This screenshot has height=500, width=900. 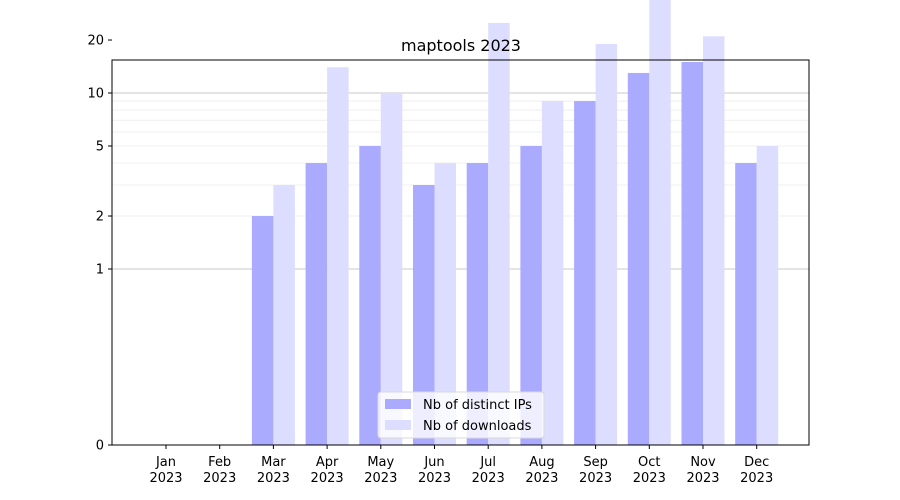 I want to click on y-tick-label: 5, so click(x=100, y=146).